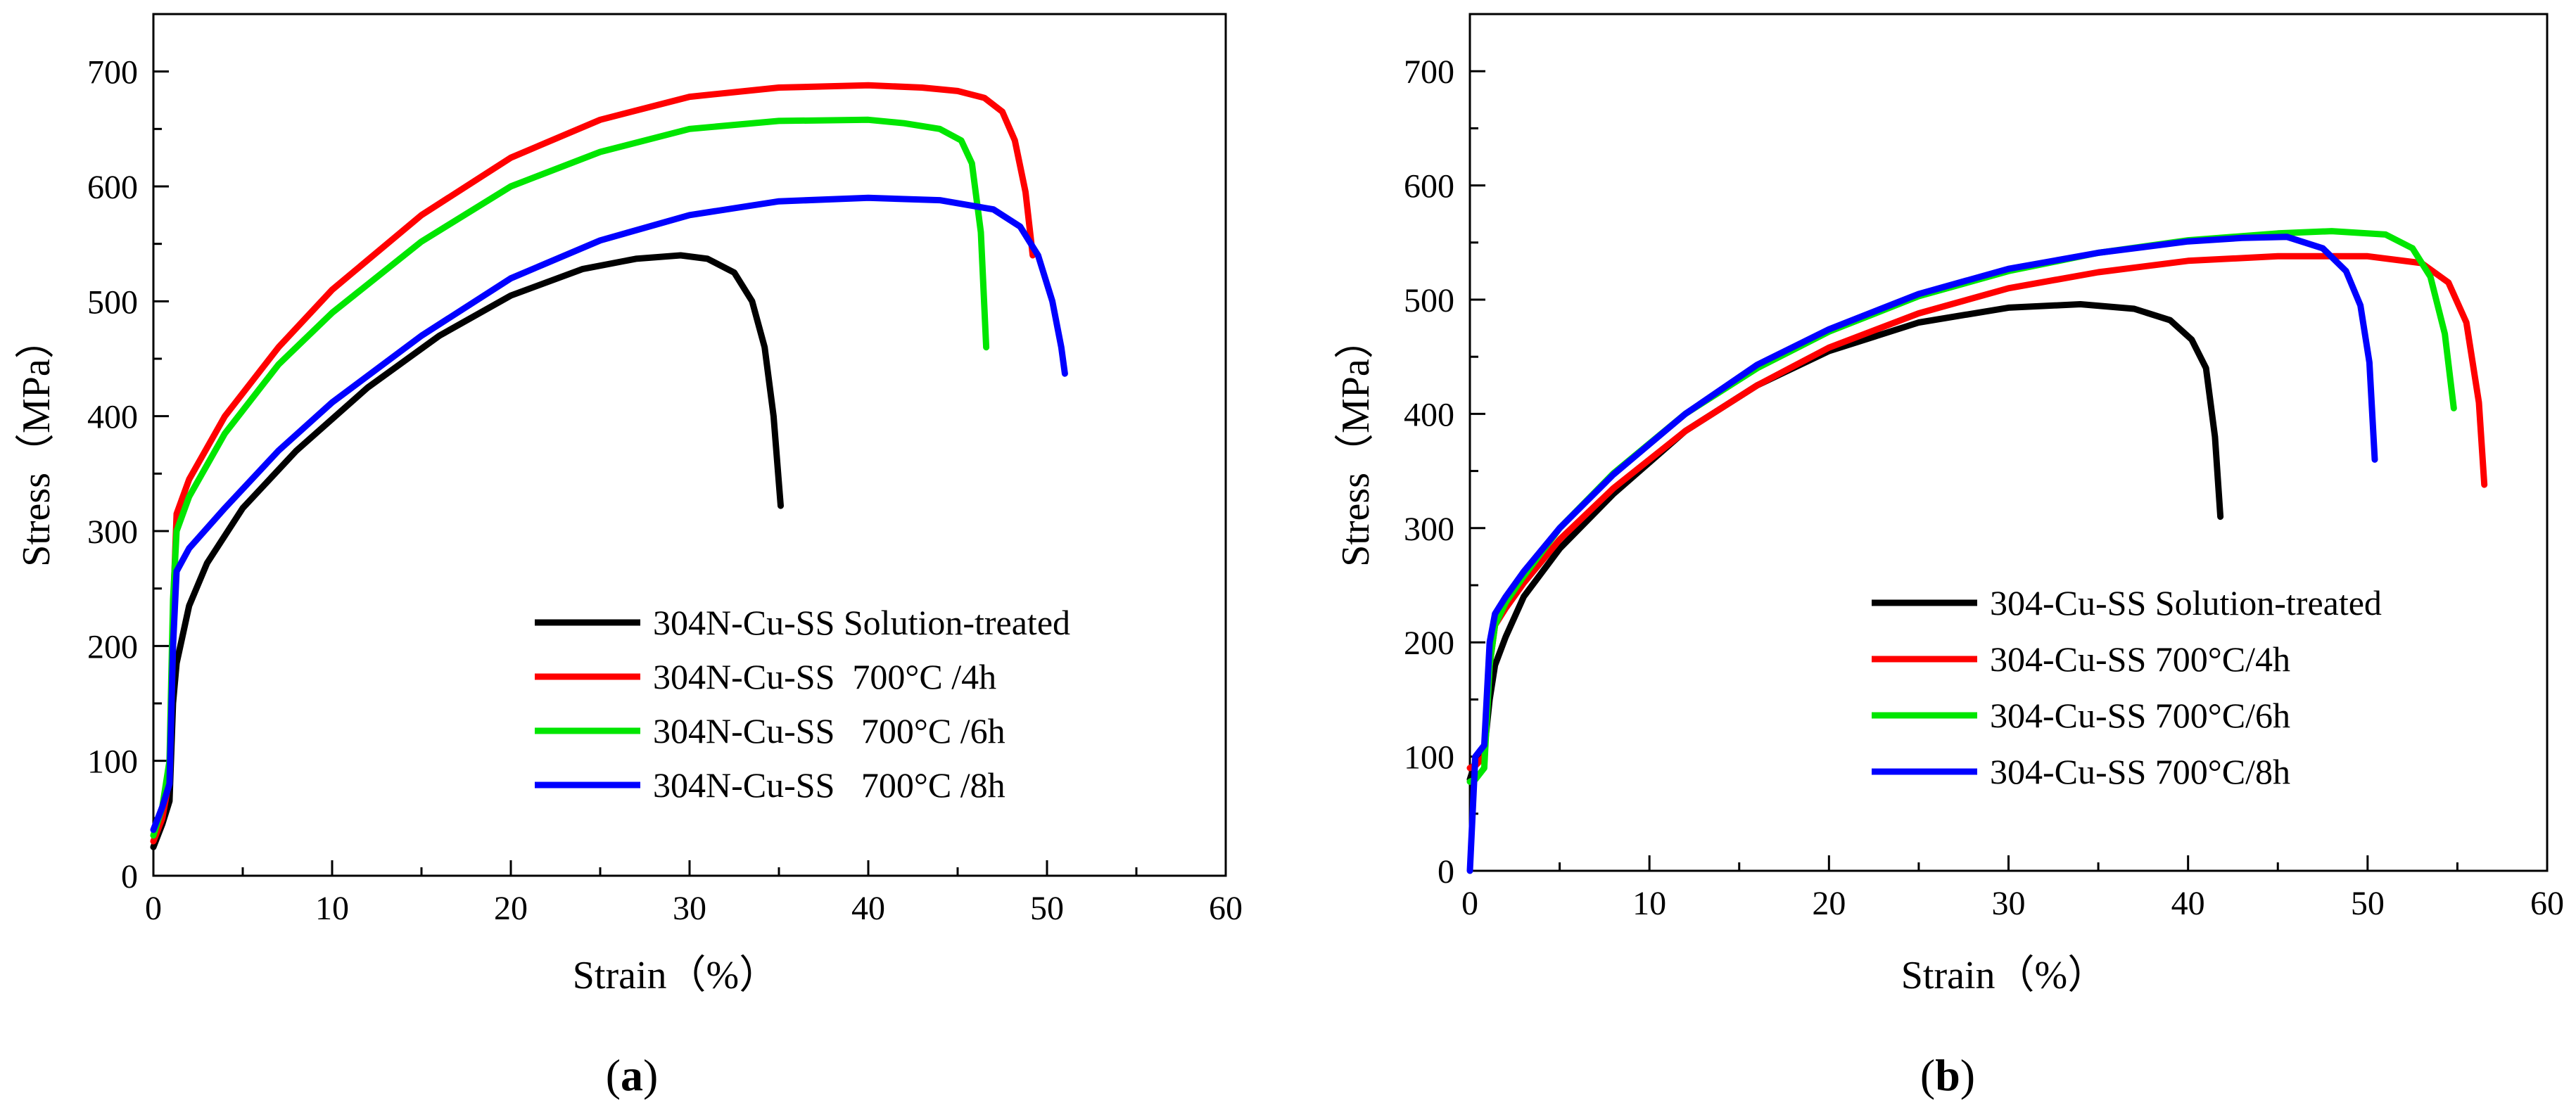 The image size is (2576, 1117). What do you see at coordinates (2004, 975) in the screenshot?
I see `x-axis-title-b: Strain（%）` at bounding box center [2004, 975].